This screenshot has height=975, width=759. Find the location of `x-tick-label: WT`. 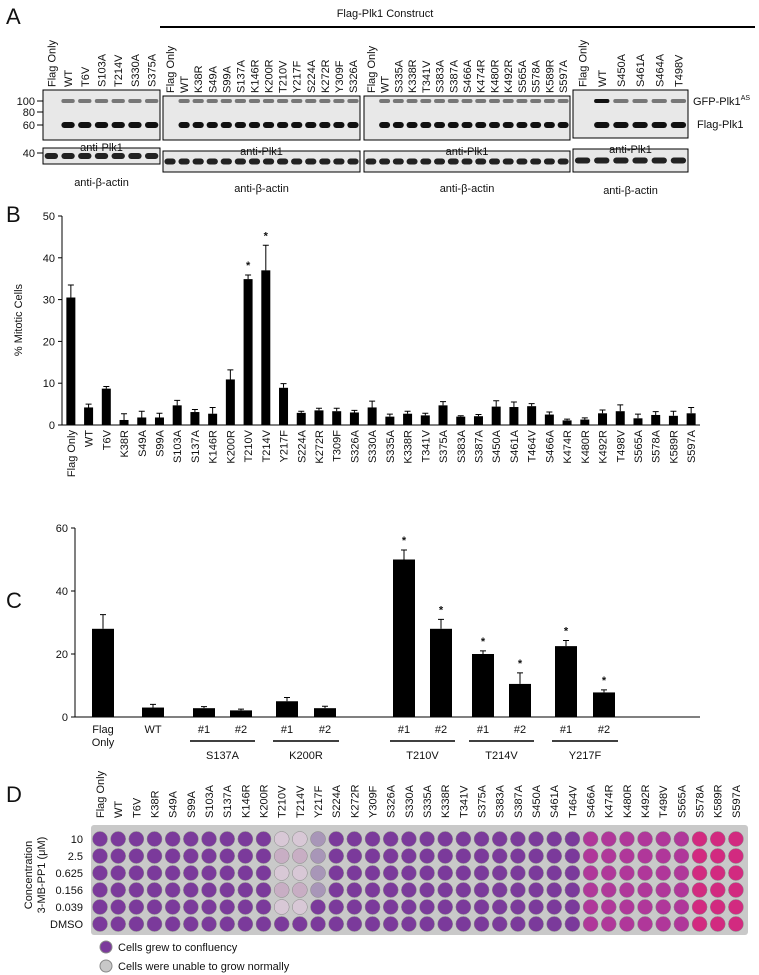

x-tick-label: WT is located at coordinates (90, 438).